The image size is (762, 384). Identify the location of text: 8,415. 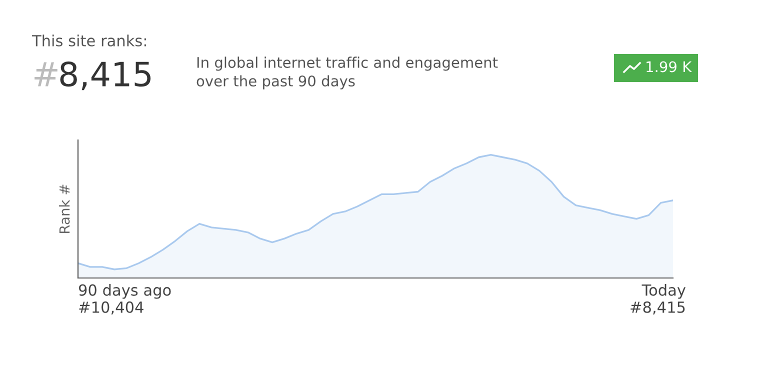
(105, 75).